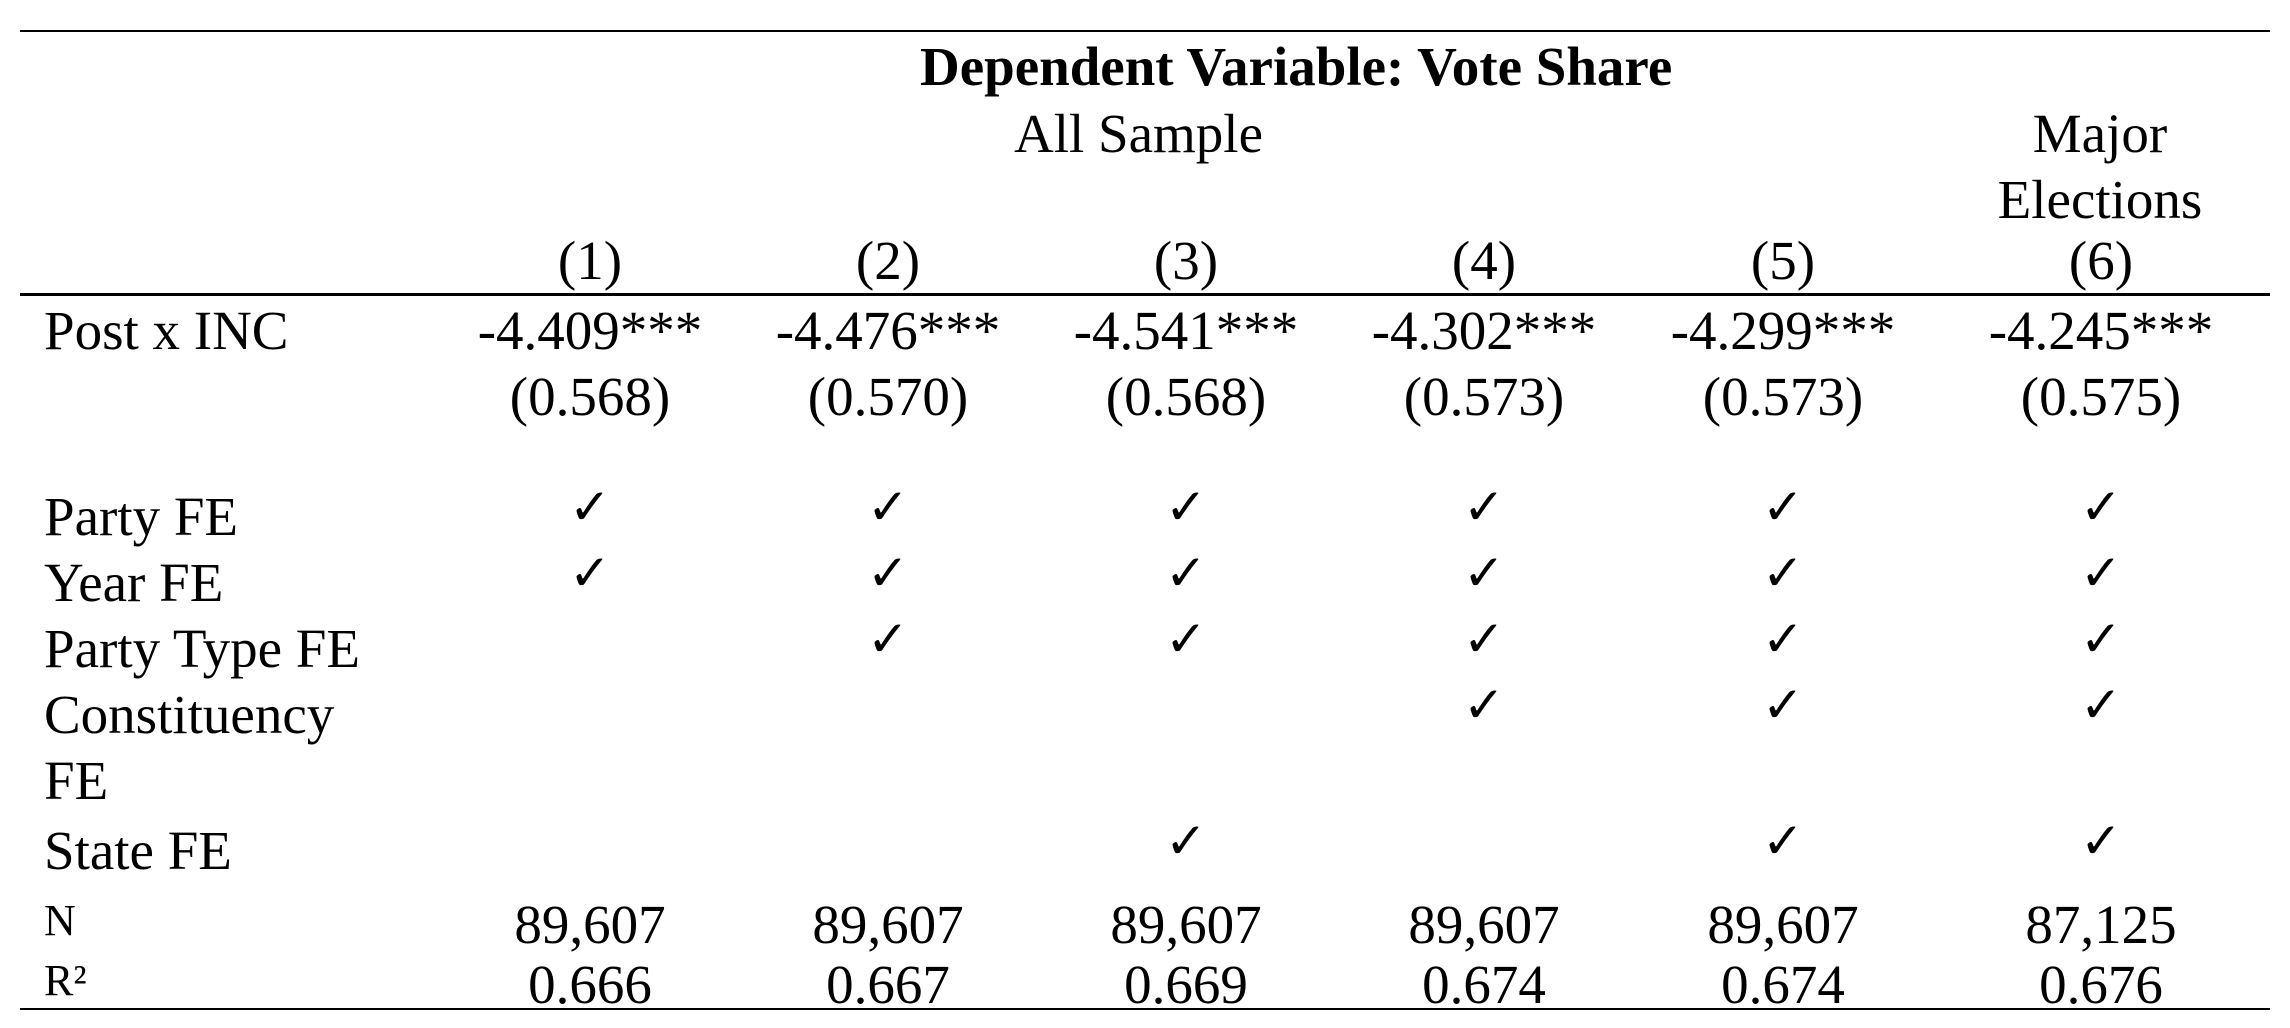 Image resolution: width=2290 pixels, height=1028 pixels. What do you see at coordinates (2101, 260) in the screenshot?
I see `column-number: (6)` at bounding box center [2101, 260].